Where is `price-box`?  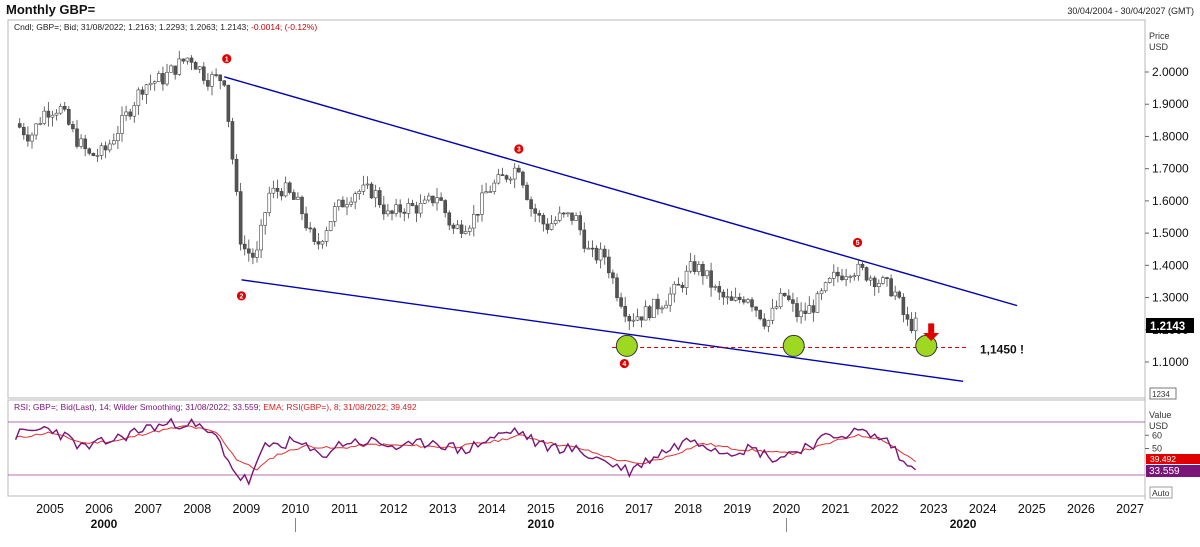
price-box is located at coordinates (1163, 393).